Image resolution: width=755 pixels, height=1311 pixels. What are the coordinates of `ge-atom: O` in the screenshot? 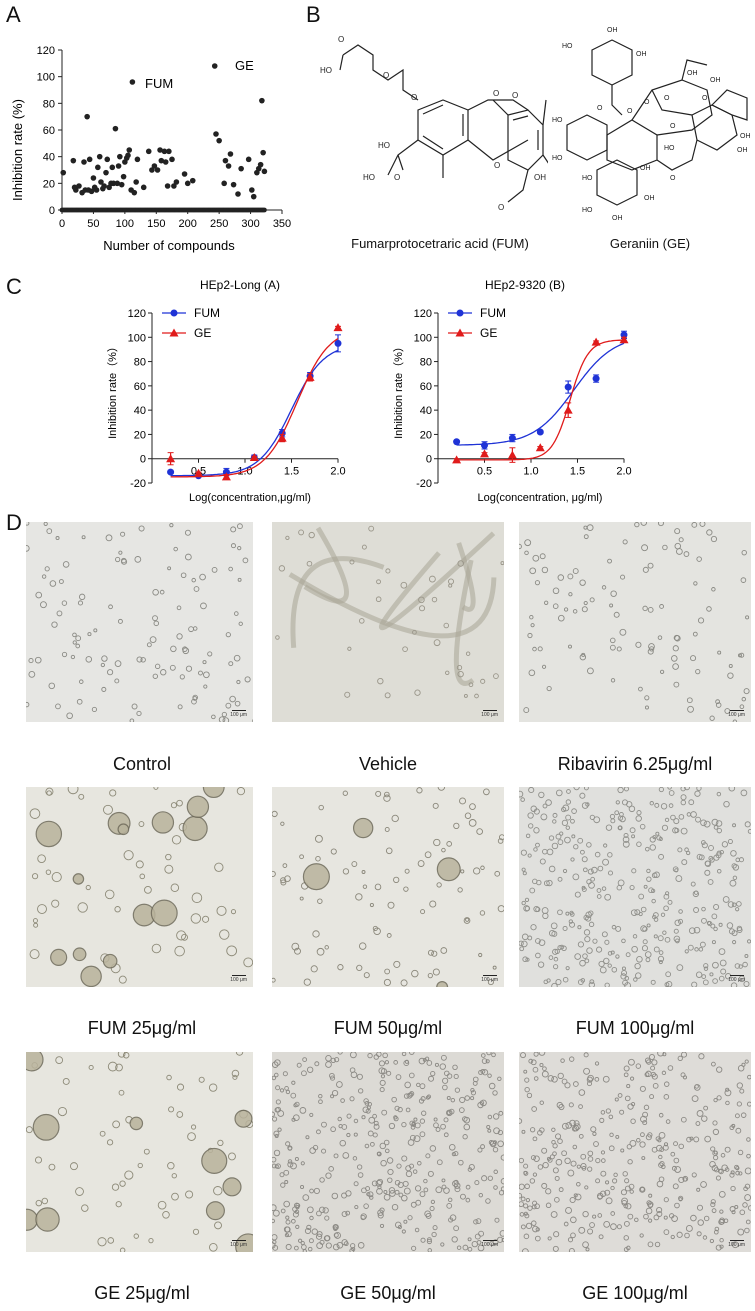 It's located at (673, 178).